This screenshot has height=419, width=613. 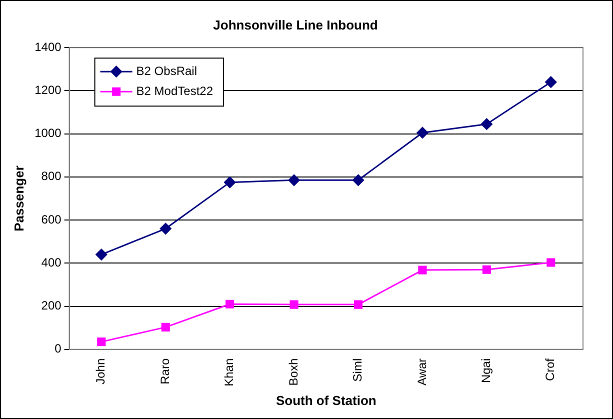 I want to click on x-tick-label: Awar, so click(x=421, y=372).